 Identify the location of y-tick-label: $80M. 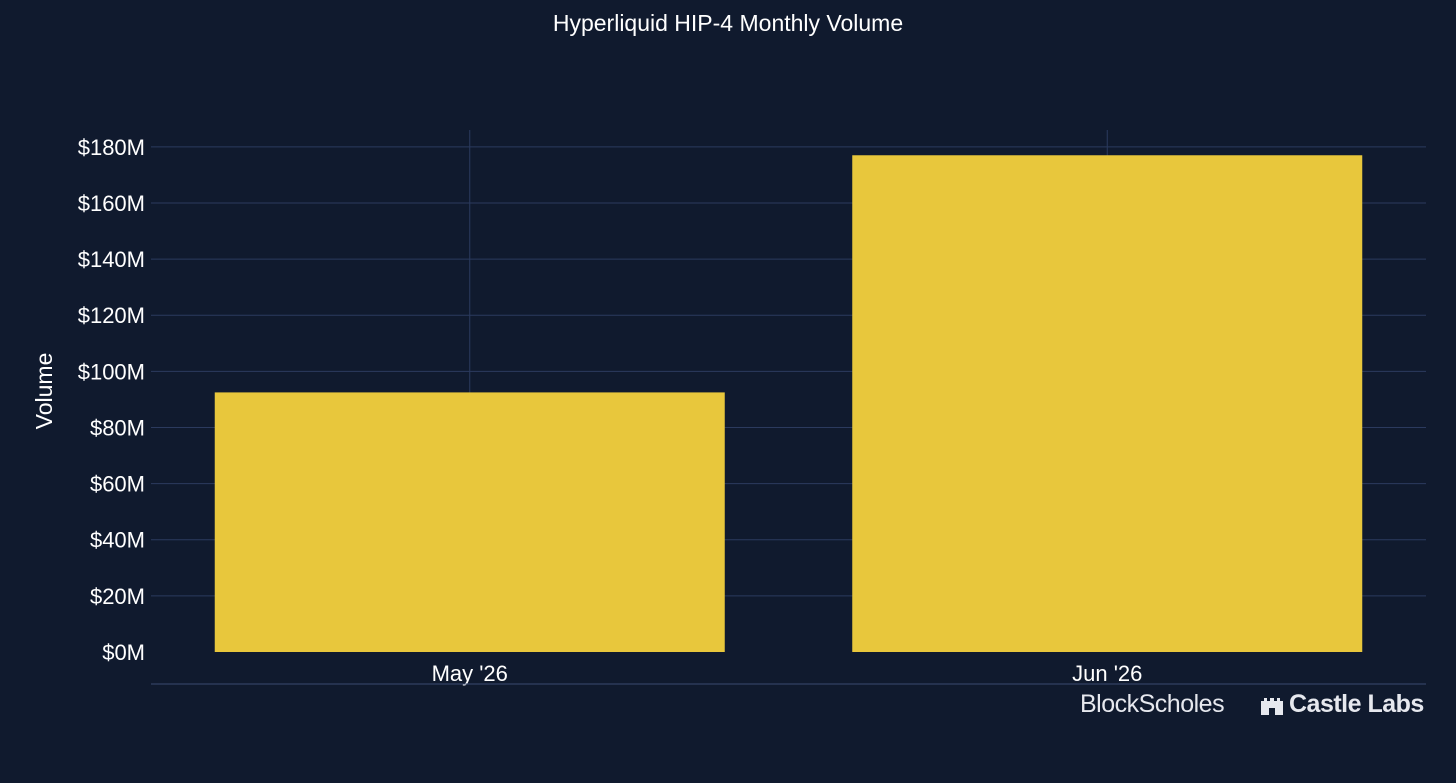
(117, 427).